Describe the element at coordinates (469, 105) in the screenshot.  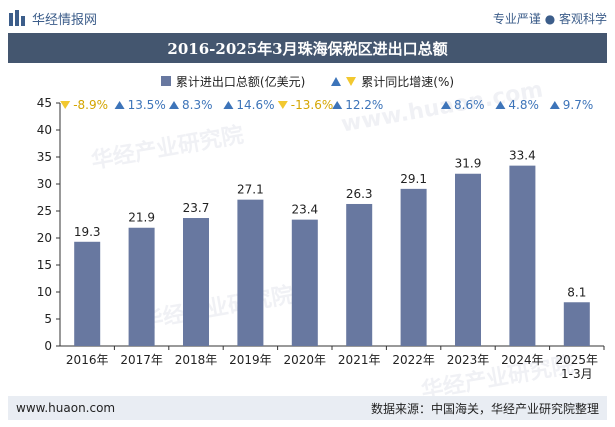
I see `growth-value-label: 8.6%` at that location.